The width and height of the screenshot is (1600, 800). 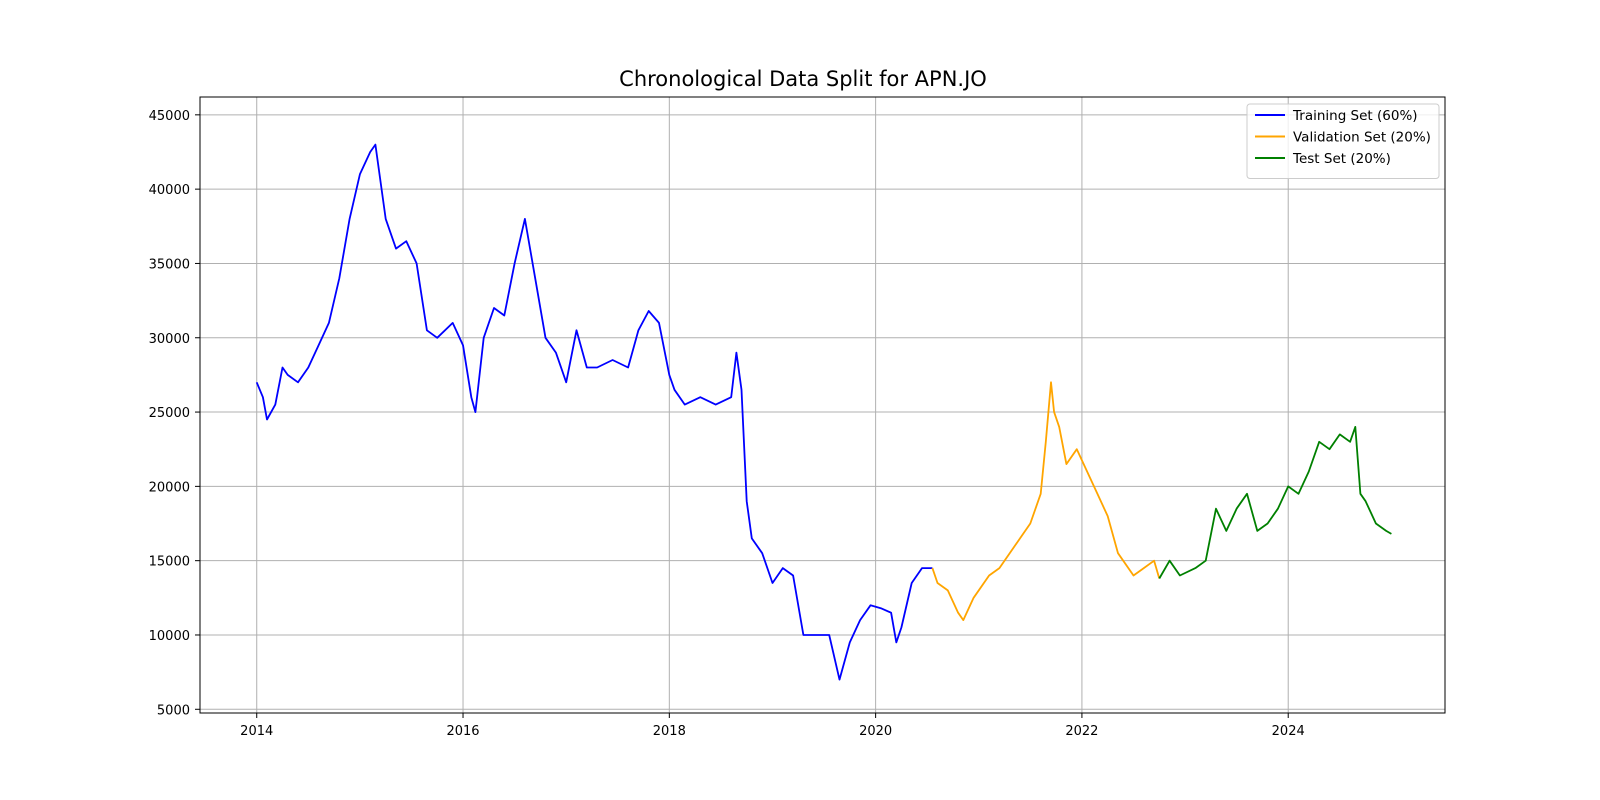 What do you see at coordinates (1341, 159) in the screenshot?
I see `legend-label-2: Test Set (20%)` at bounding box center [1341, 159].